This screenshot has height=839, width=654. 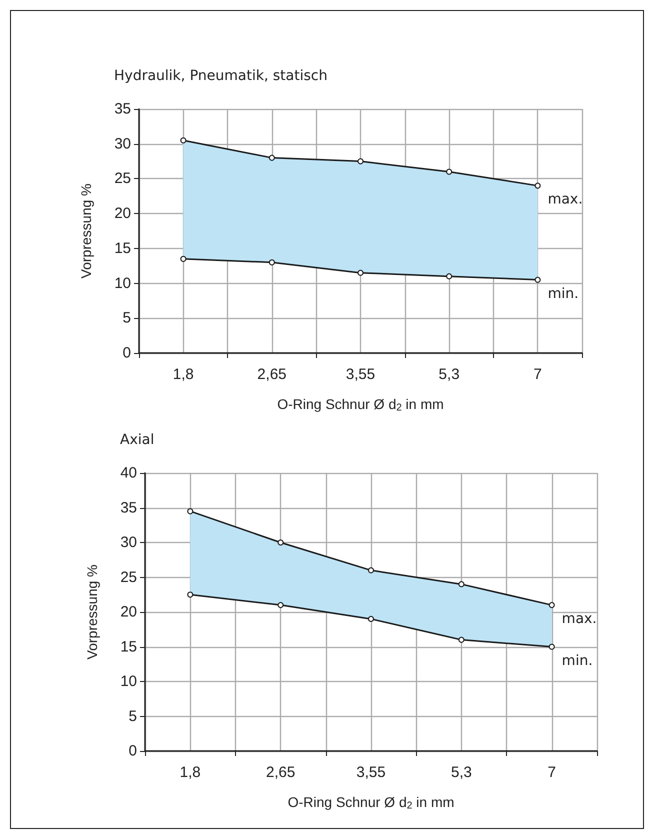 I want to click on chart-title: Axial, so click(x=137, y=440).